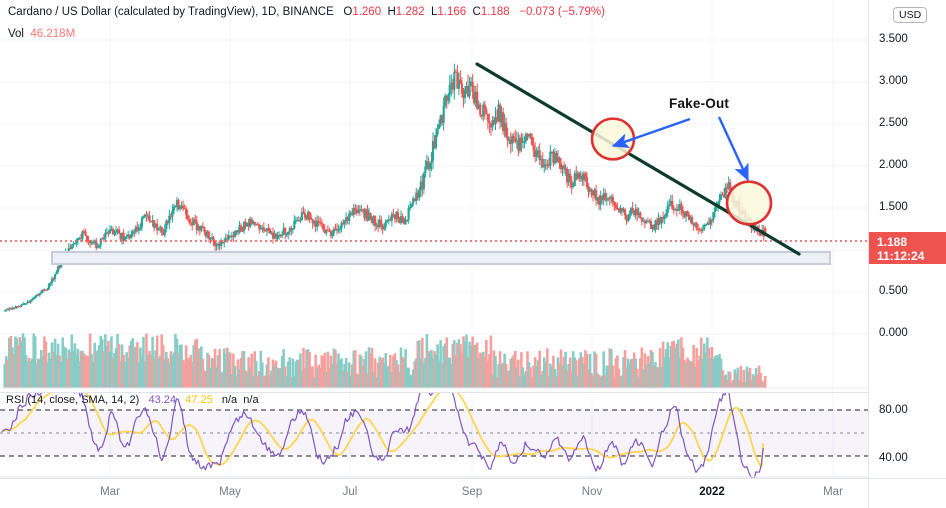 Image resolution: width=946 pixels, height=508 pixels. Describe the element at coordinates (251, 400) in the screenshot. I see `rsi-na-2: n/a` at that location.